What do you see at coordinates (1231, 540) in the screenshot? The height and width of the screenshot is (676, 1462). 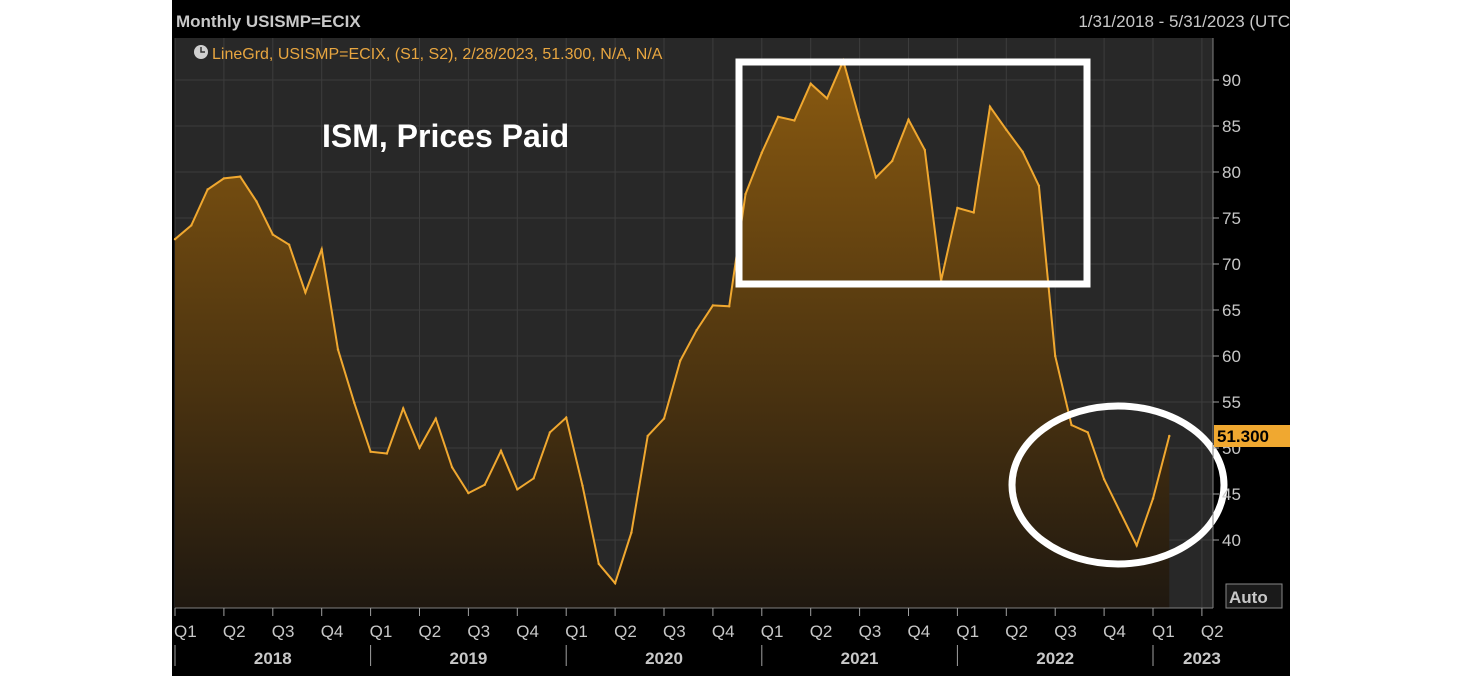 I see `y-tick-label: 40` at bounding box center [1231, 540].